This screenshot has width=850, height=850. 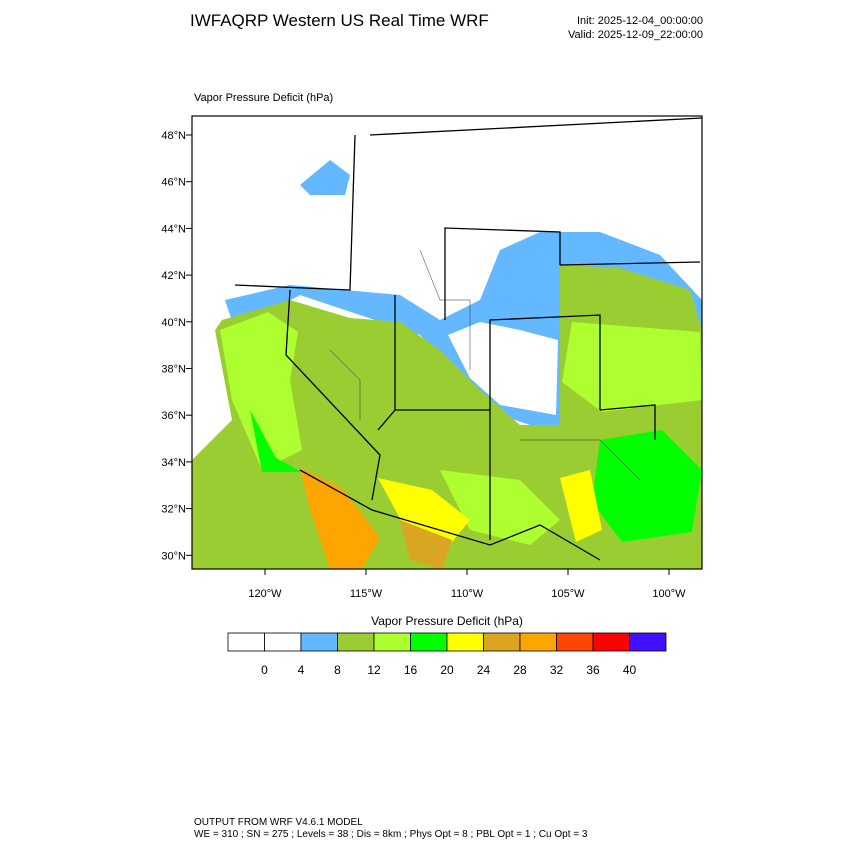 What do you see at coordinates (173, 416) in the screenshot?
I see `lat-label: 36°N` at bounding box center [173, 416].